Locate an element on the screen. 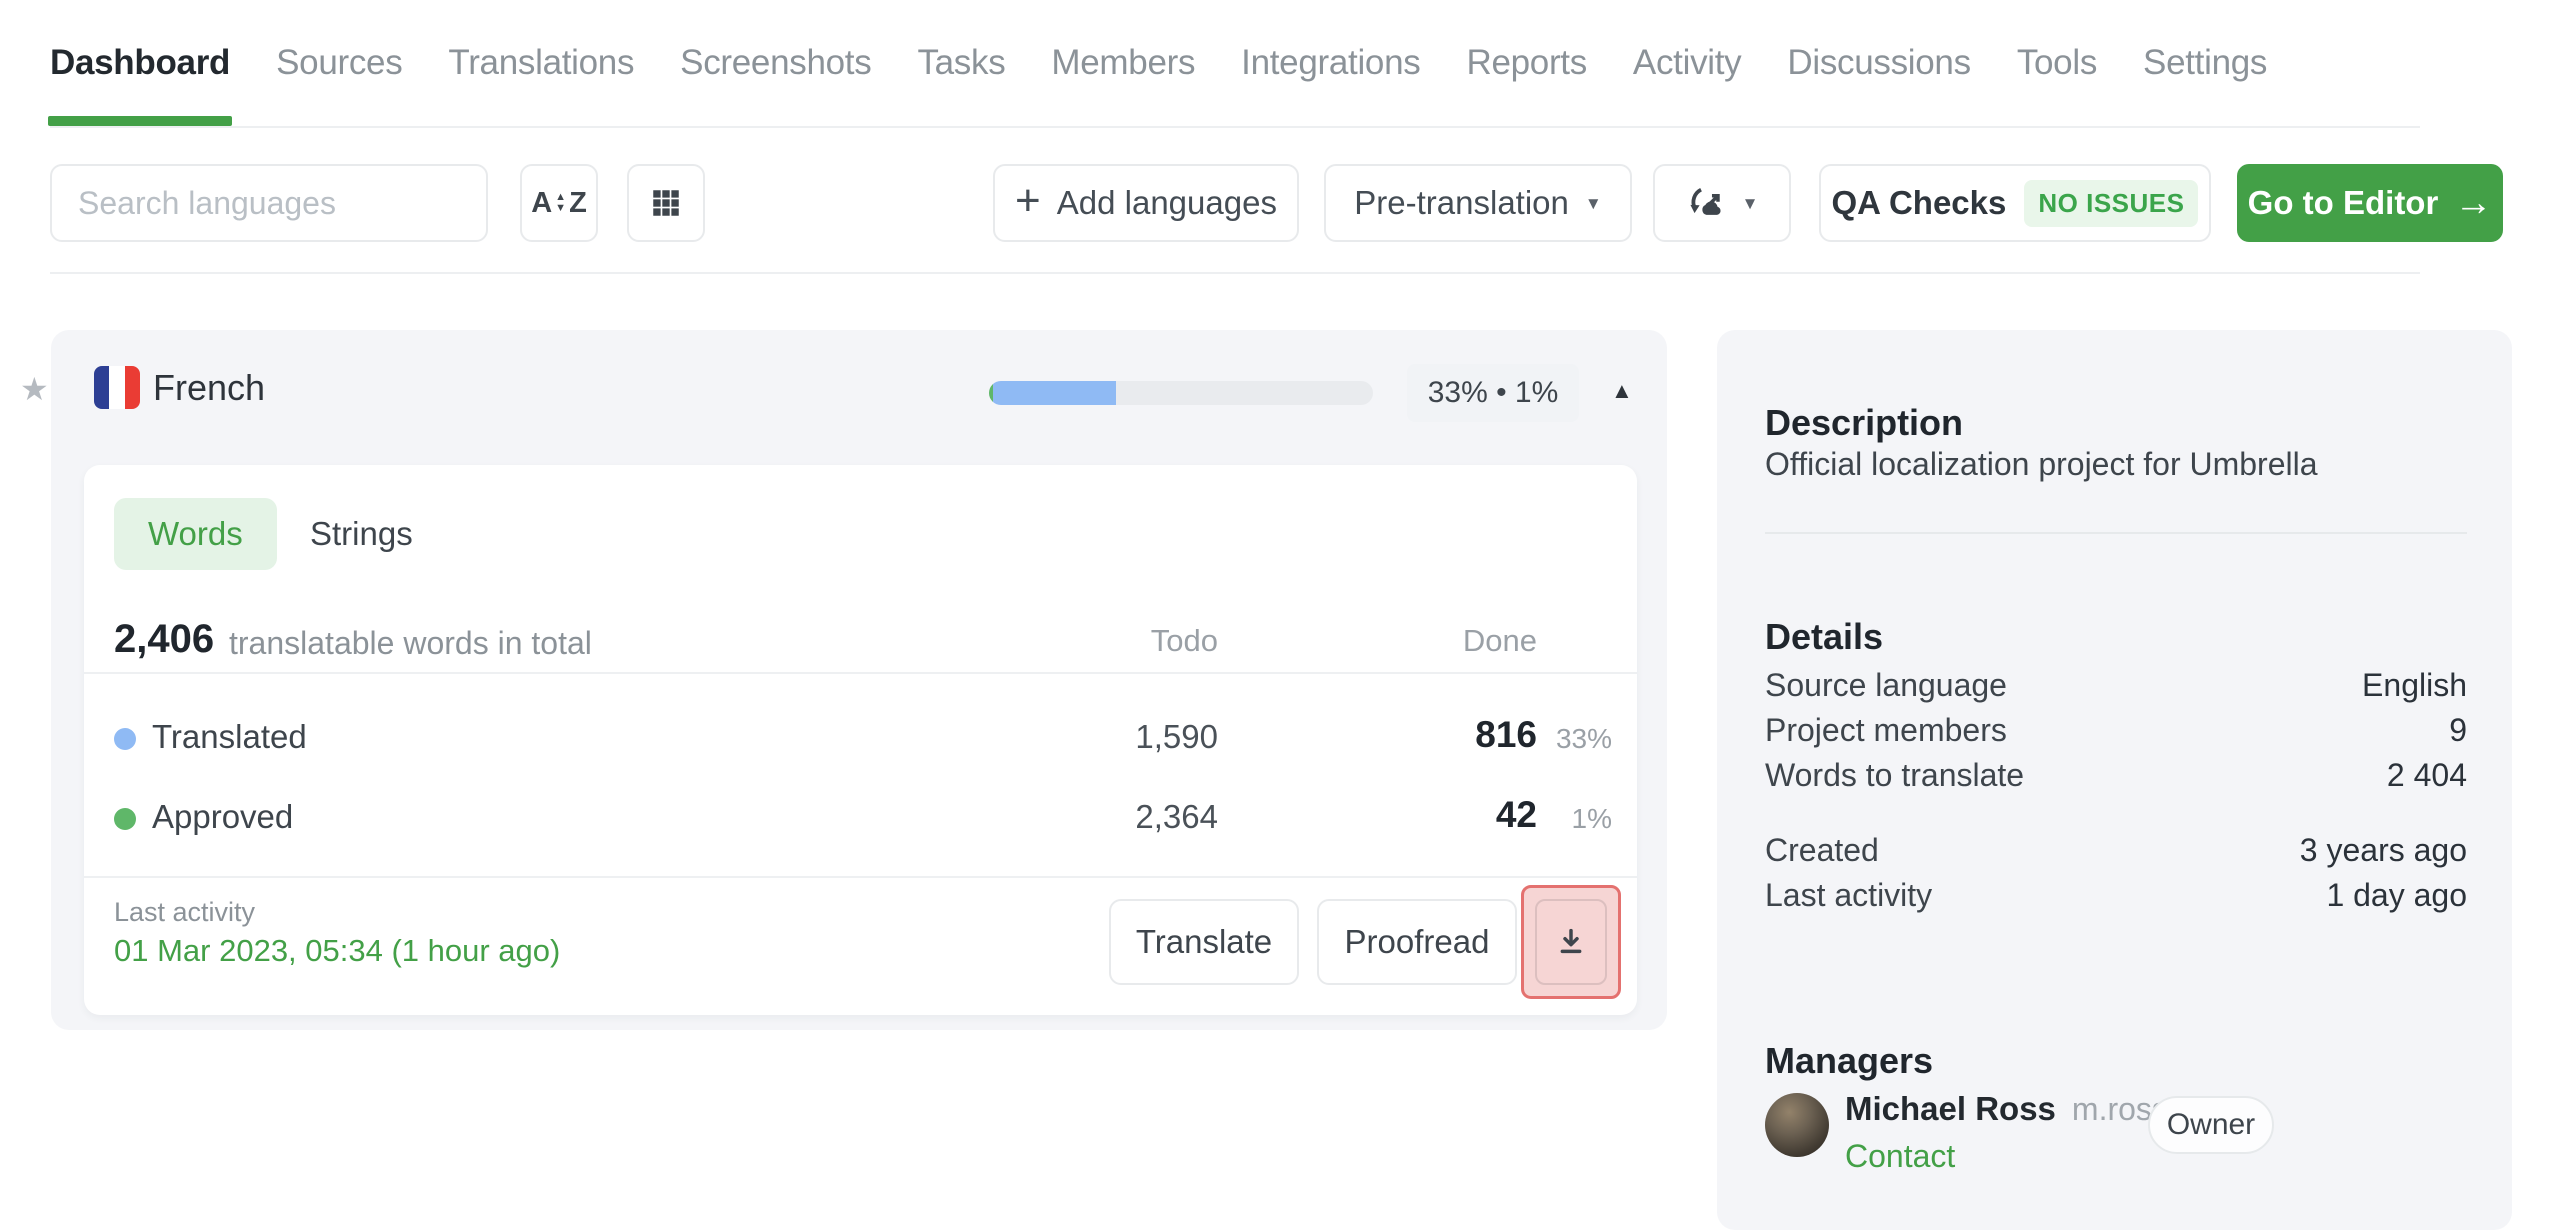 The image size is (2550, 1230). download-icon is located at coordinates (1571, 942).